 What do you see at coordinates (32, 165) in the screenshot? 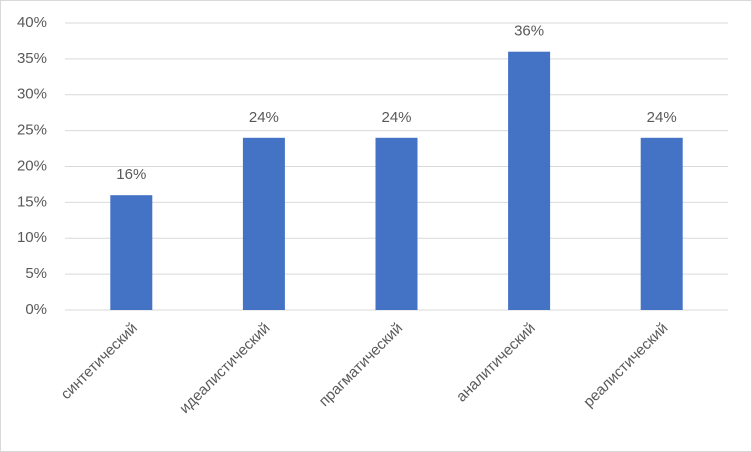
I see `y-tick-label: 20%` at bounding box center [32, 165].